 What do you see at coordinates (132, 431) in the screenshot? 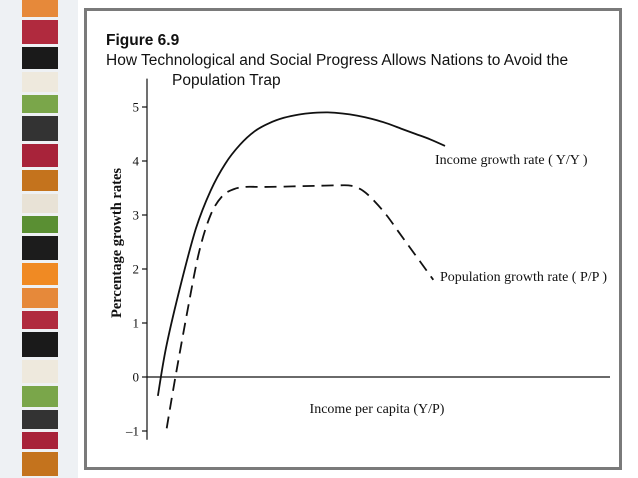
I see `y-tick-label: –1` at bounding box center [132, 431].